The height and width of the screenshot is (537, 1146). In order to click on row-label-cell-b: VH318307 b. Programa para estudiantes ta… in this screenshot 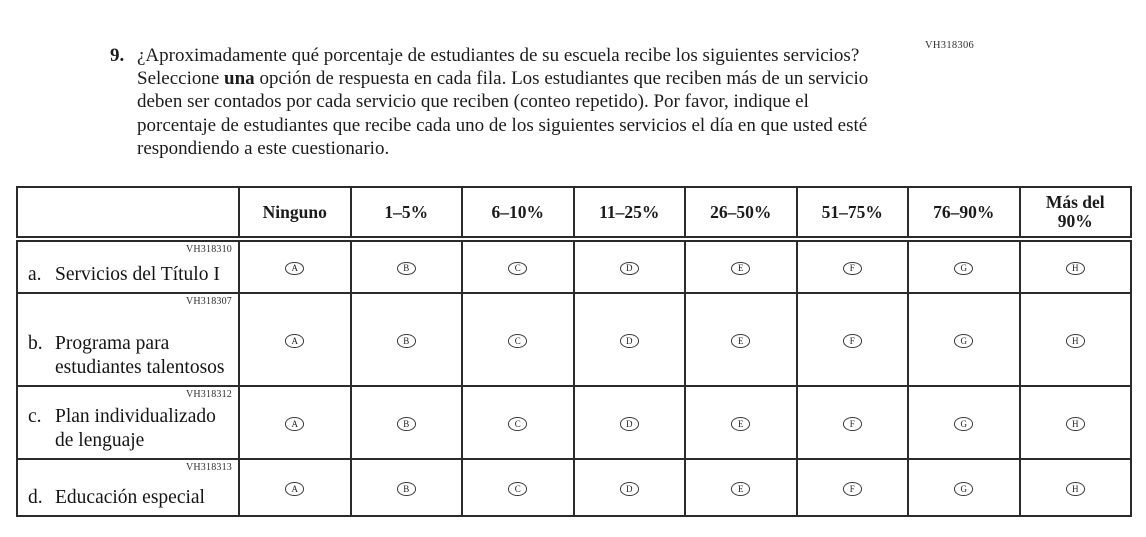, I will do `click(128, 339)`.